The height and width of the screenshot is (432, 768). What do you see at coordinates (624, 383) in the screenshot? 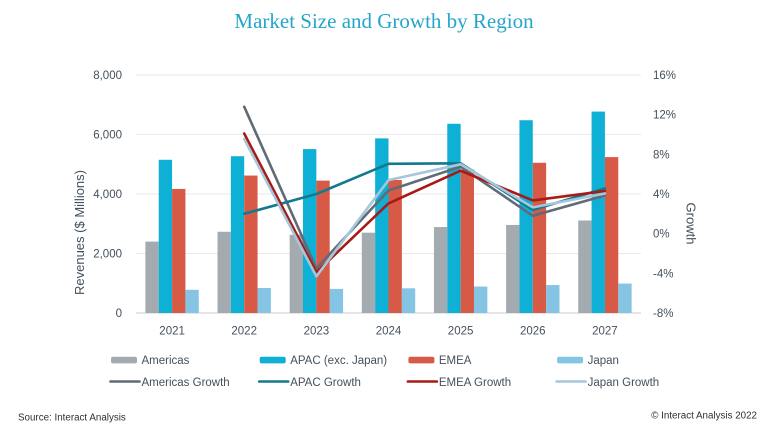
I see `svg-text: Japan Growth` at bounding box center [624, 383].